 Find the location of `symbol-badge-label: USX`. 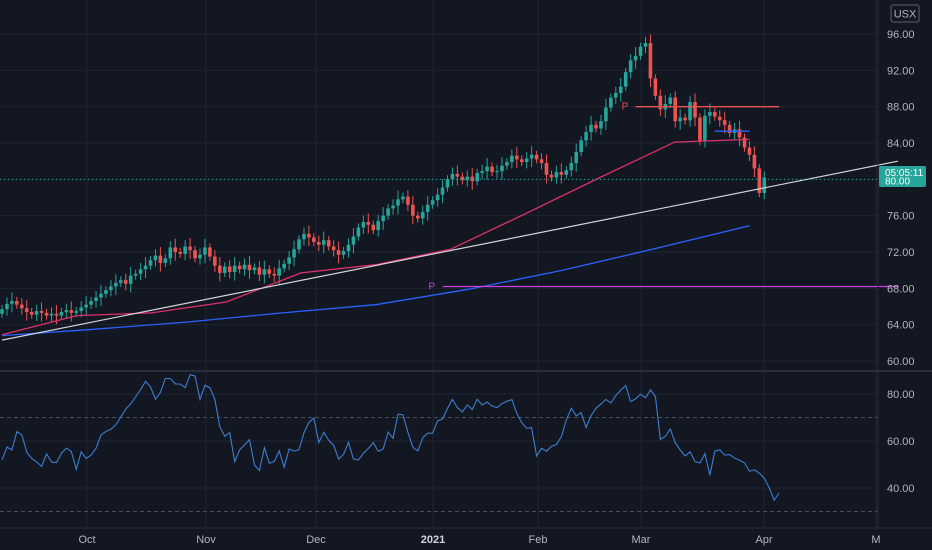

symbol-badge-label: USX is located at coordinates (905, 15).